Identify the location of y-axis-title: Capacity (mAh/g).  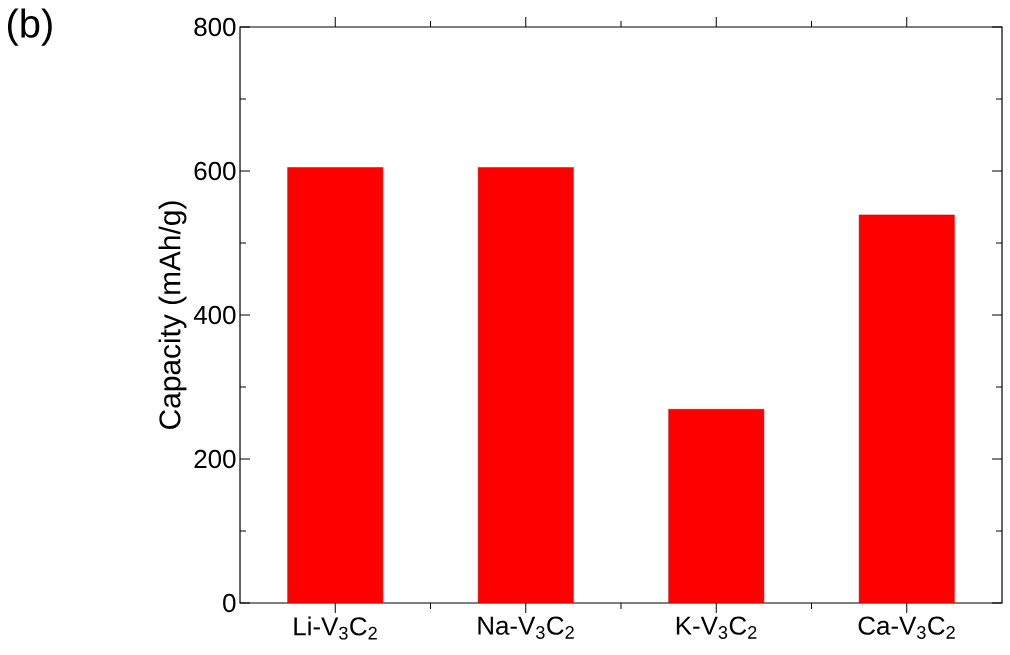
(172, 315).